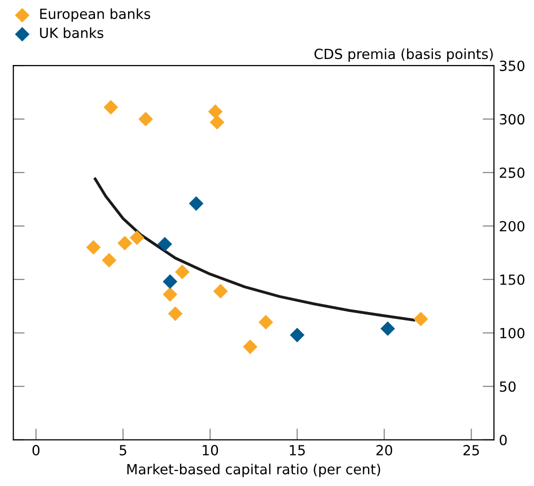 Image resolution: width=534 pixels, height=486 pixels. What do you see at coordinates (403, 55) in the screenshot?
I see `y-axis-title: CDS premia (basis points)` at bounding box center [403, 55].